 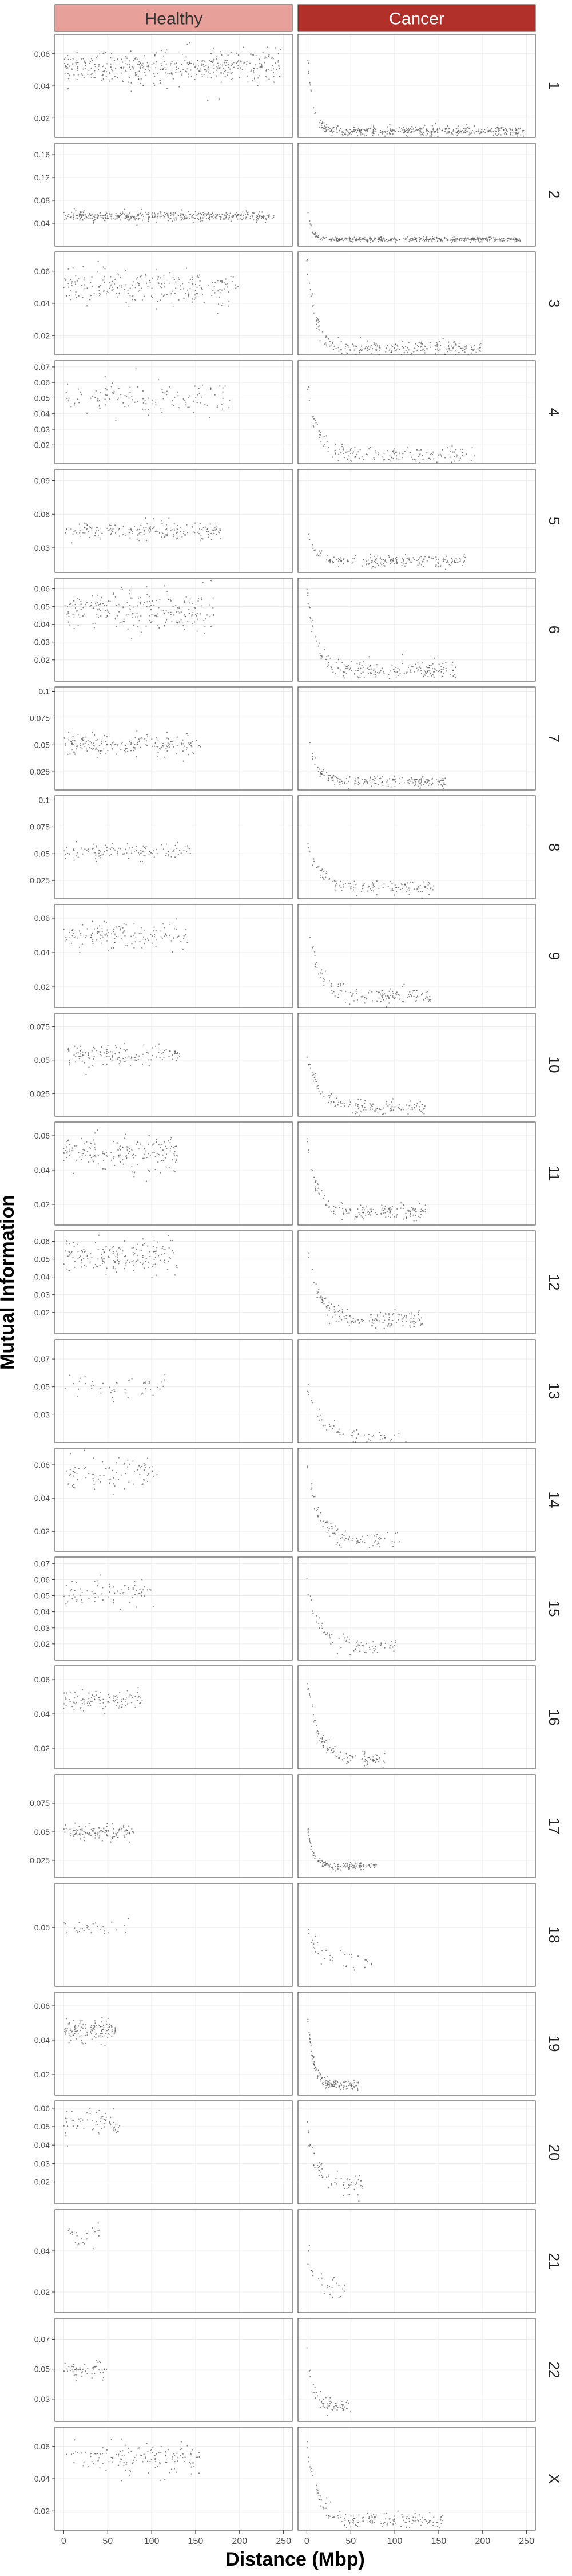 What do you see at coordinates (554, 738) in the screenshot?
I see `row-strip-label: 7` at bounding box center [554, 738].